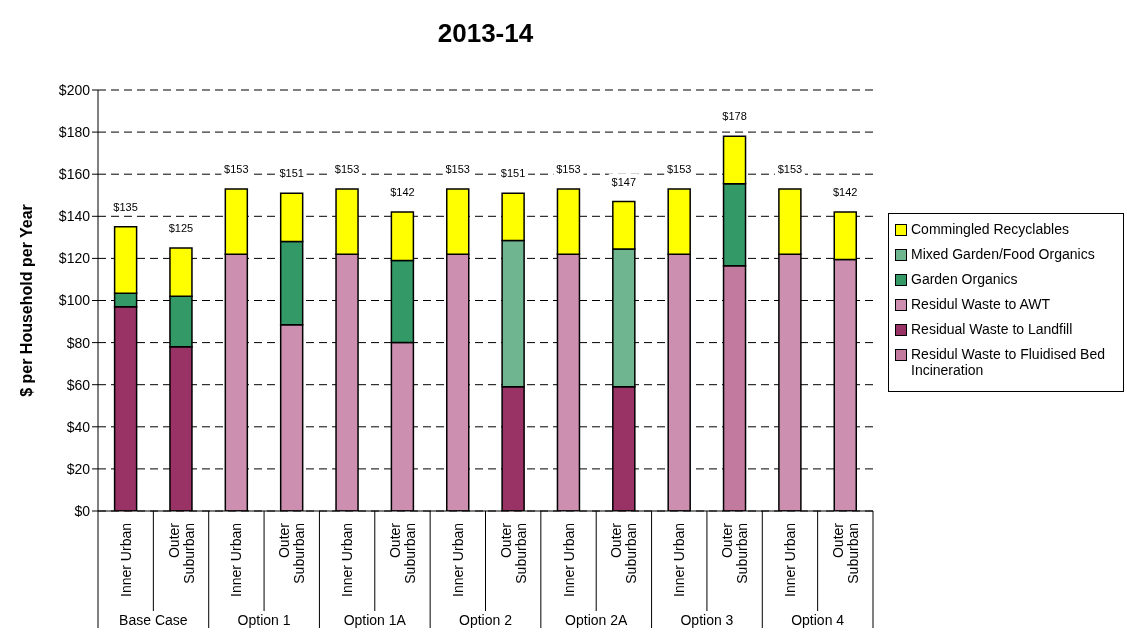 Image resolution: width=1127 pixels, height=642 pixels. I want to click on total-label: $147, so click(624, 181).